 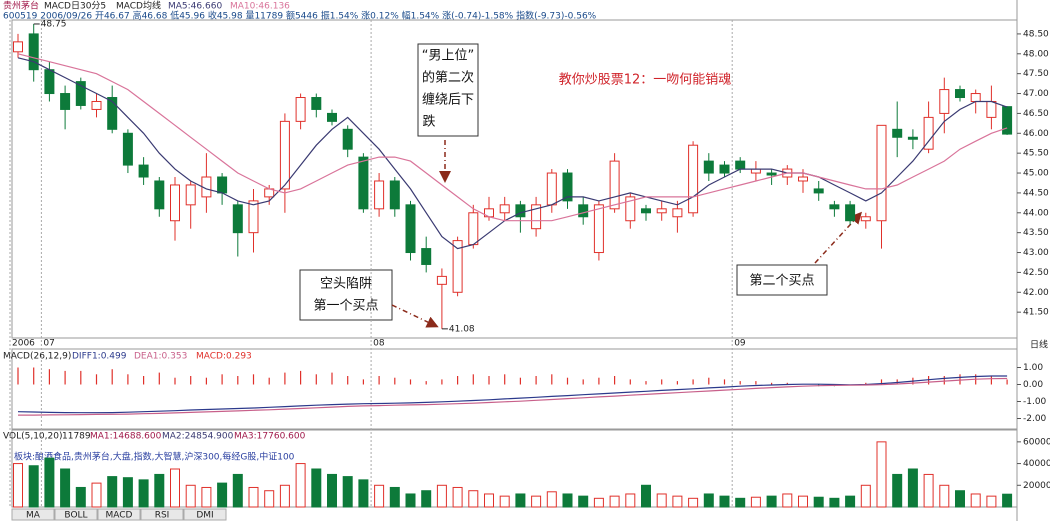 I want to click on tab-label: RSI, so click(x=162, y=516).